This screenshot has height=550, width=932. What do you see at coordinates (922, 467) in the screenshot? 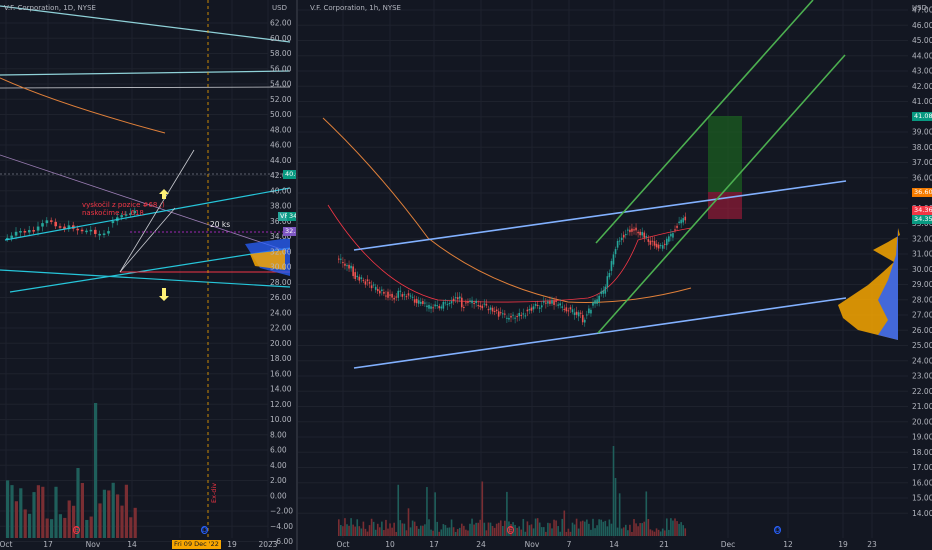
I see `price-axis-label: 17.00` at bounding box center [922, 467].